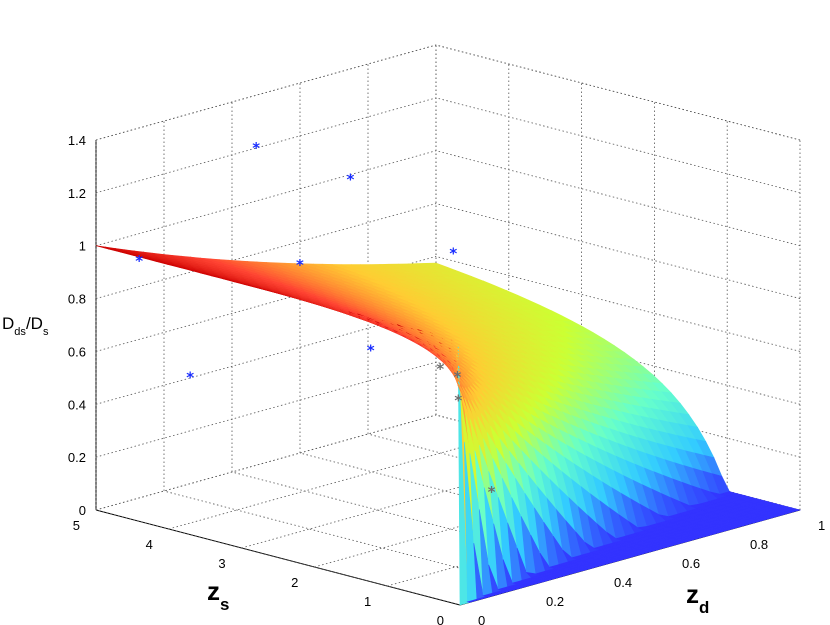  I want to click on z-tick-label: 0.6, so click(77, 351).